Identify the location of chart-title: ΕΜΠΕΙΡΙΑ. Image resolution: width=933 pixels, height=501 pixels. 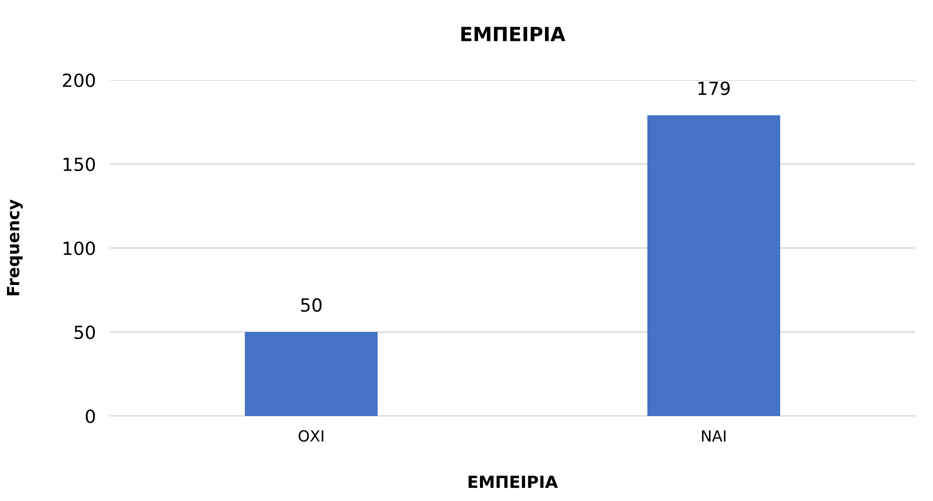
(513, 34).